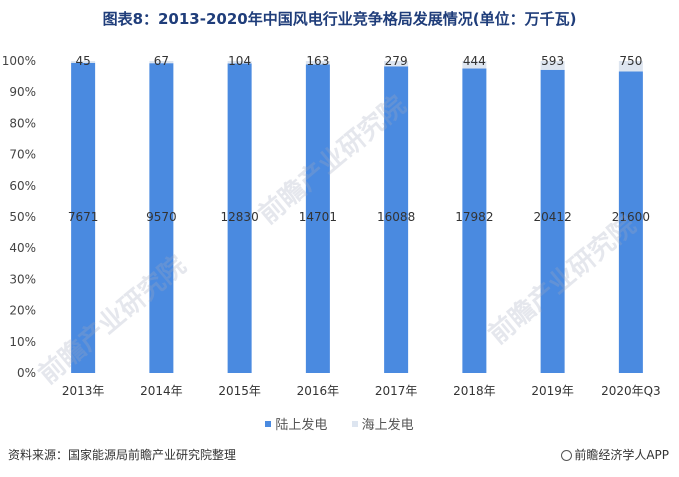 The height and width of the screenshot is (477, 679). I want to click on data-label-offshore: 67, so click(161, 61).